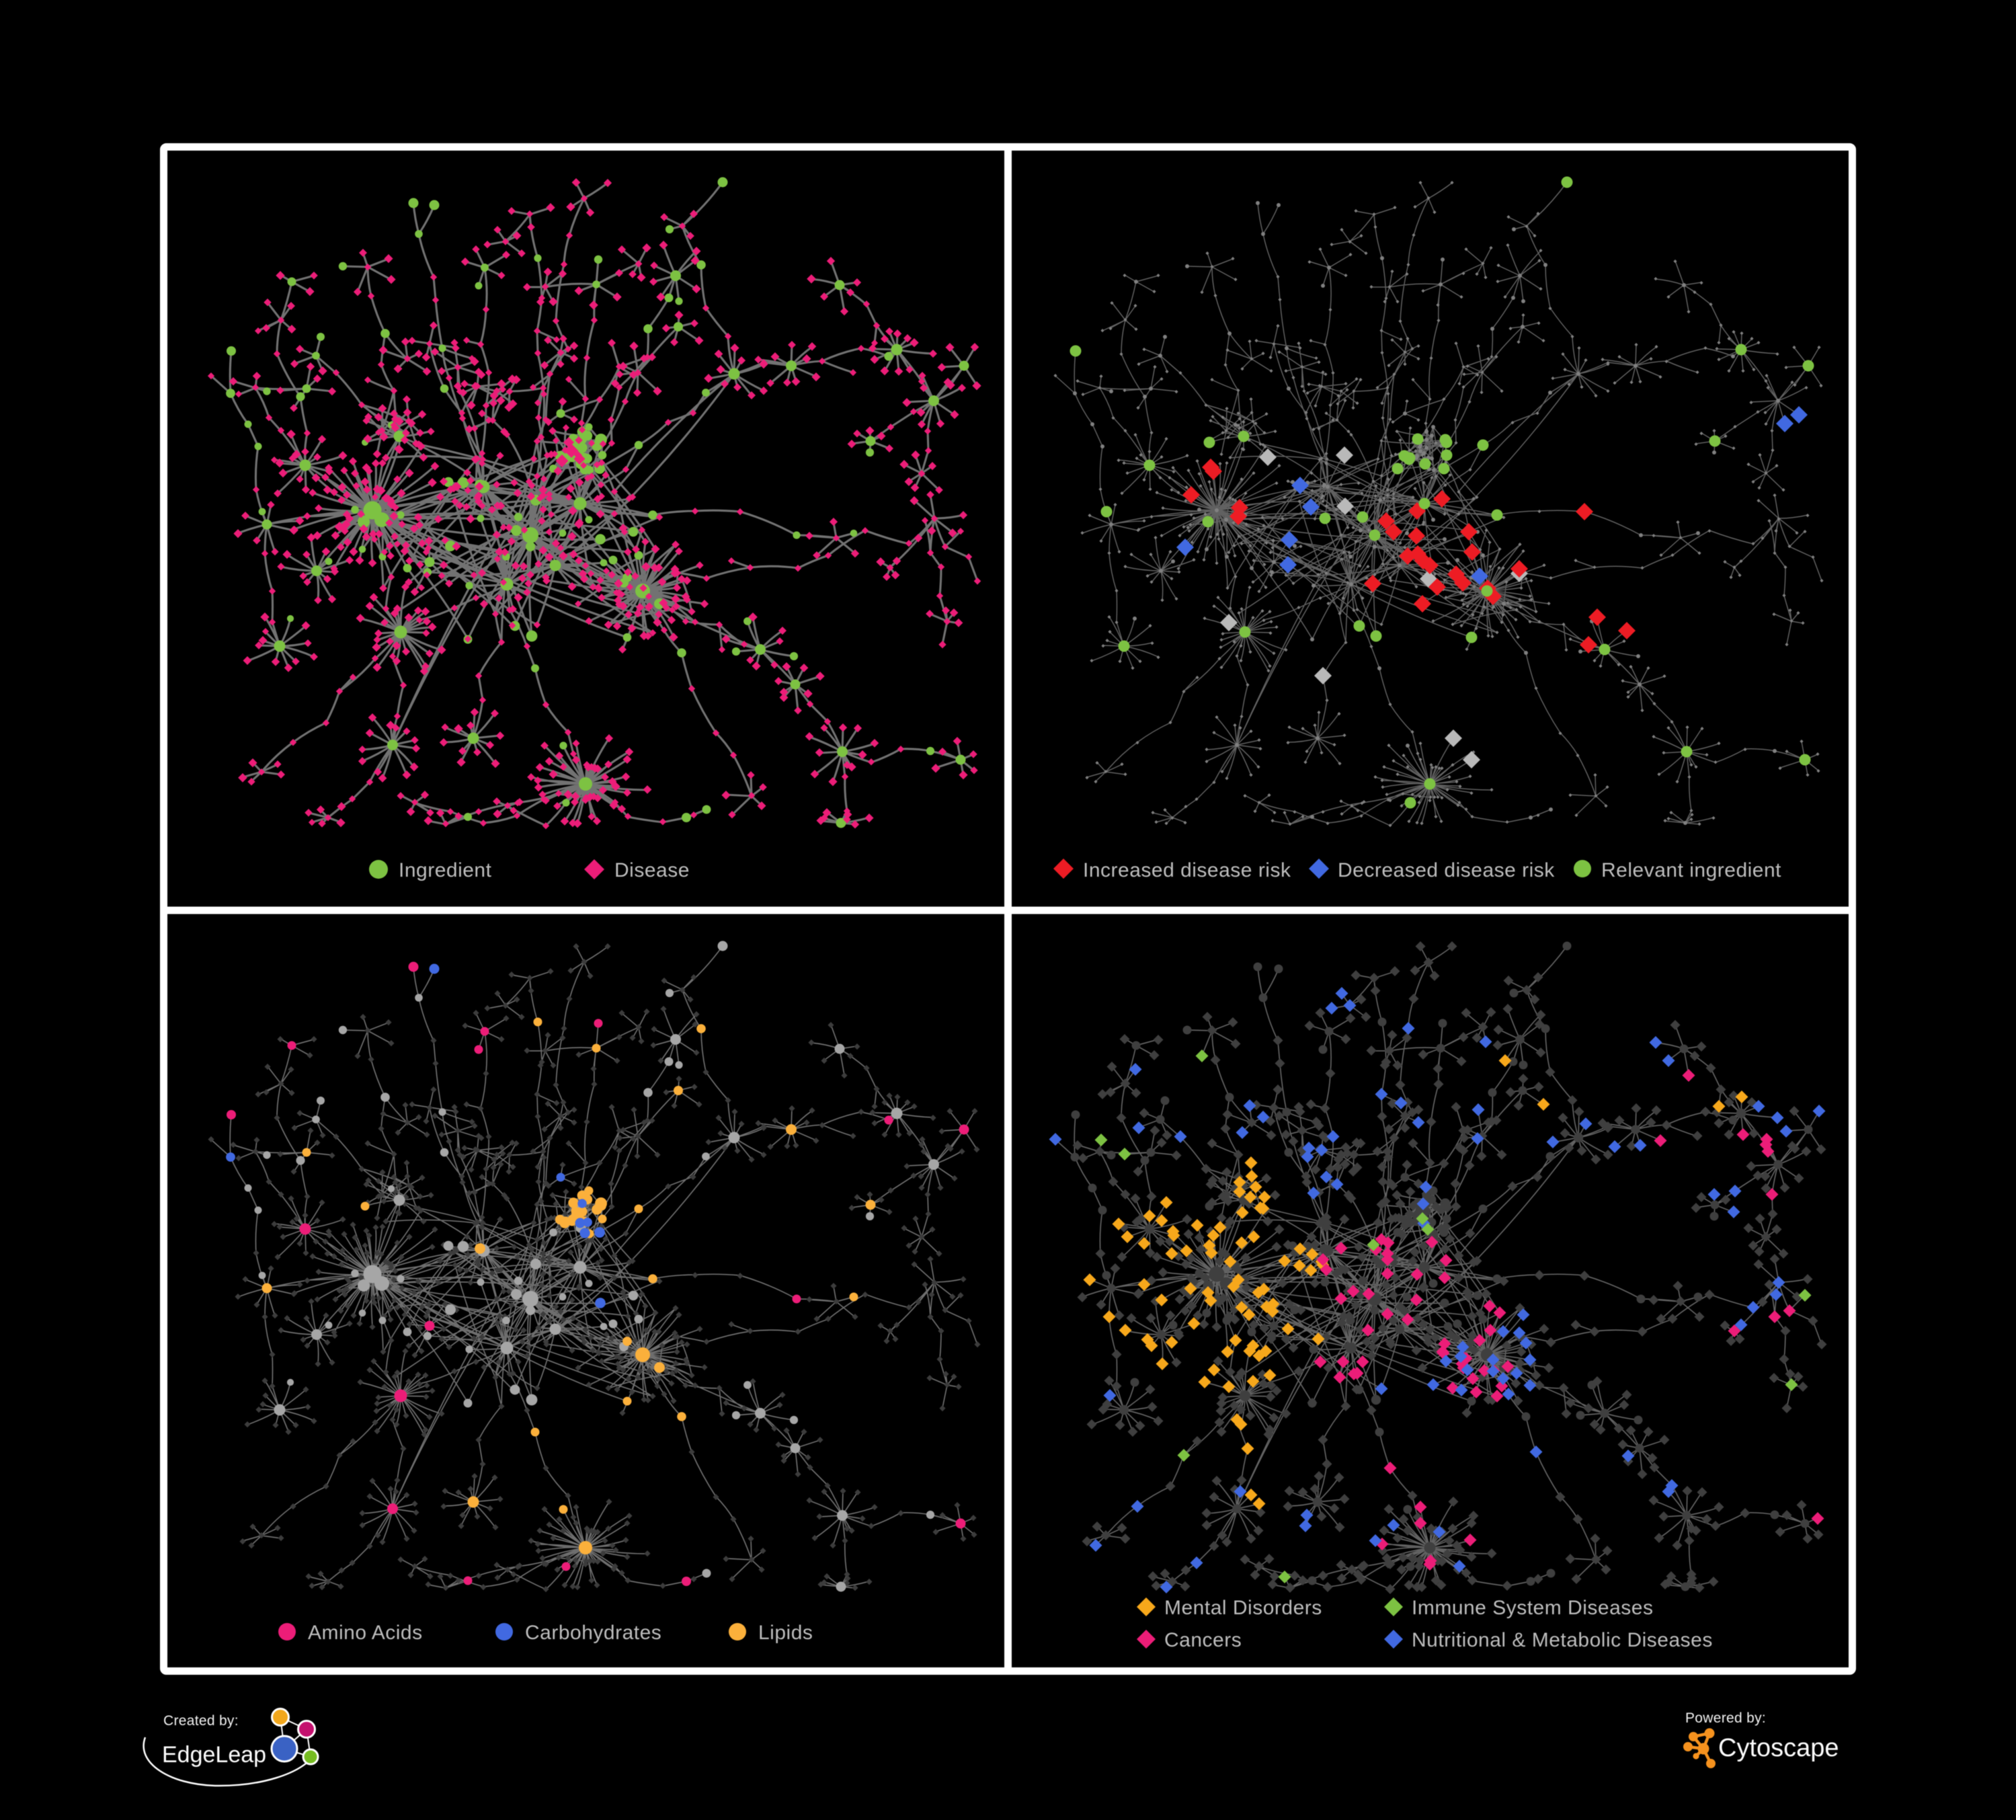 This screenshot has height=1820, width=2016. I want to click on svg-text: Decreased disease risk, so click(1446, 870).